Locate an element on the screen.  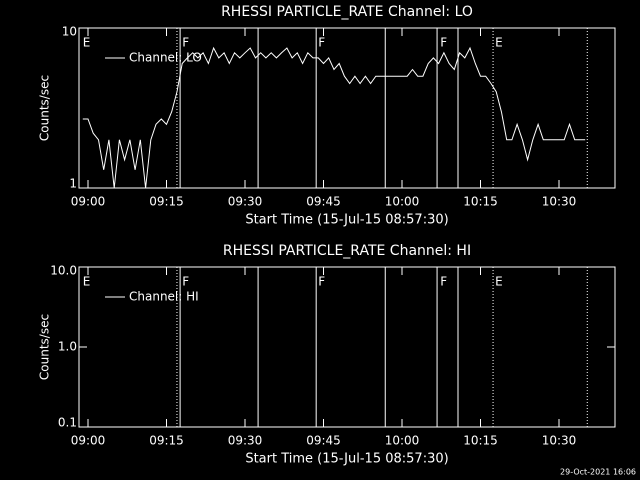
legend-label: Channel: HI is located at coordinates (164, 297).